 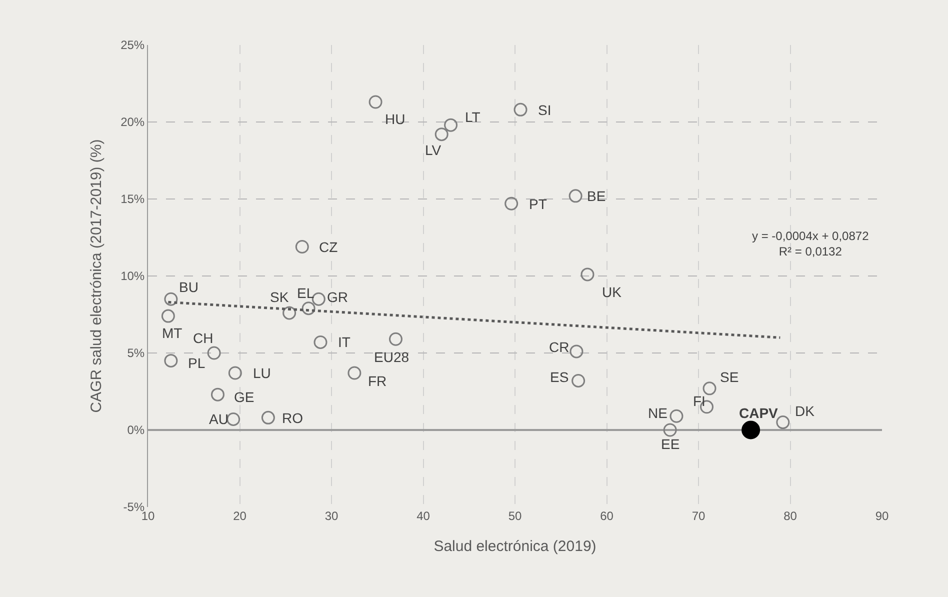 What do you see at coordinates (136, 430) in the screenshot?
I see `y-tick-label: 0%` at bounding box center [136, 430].